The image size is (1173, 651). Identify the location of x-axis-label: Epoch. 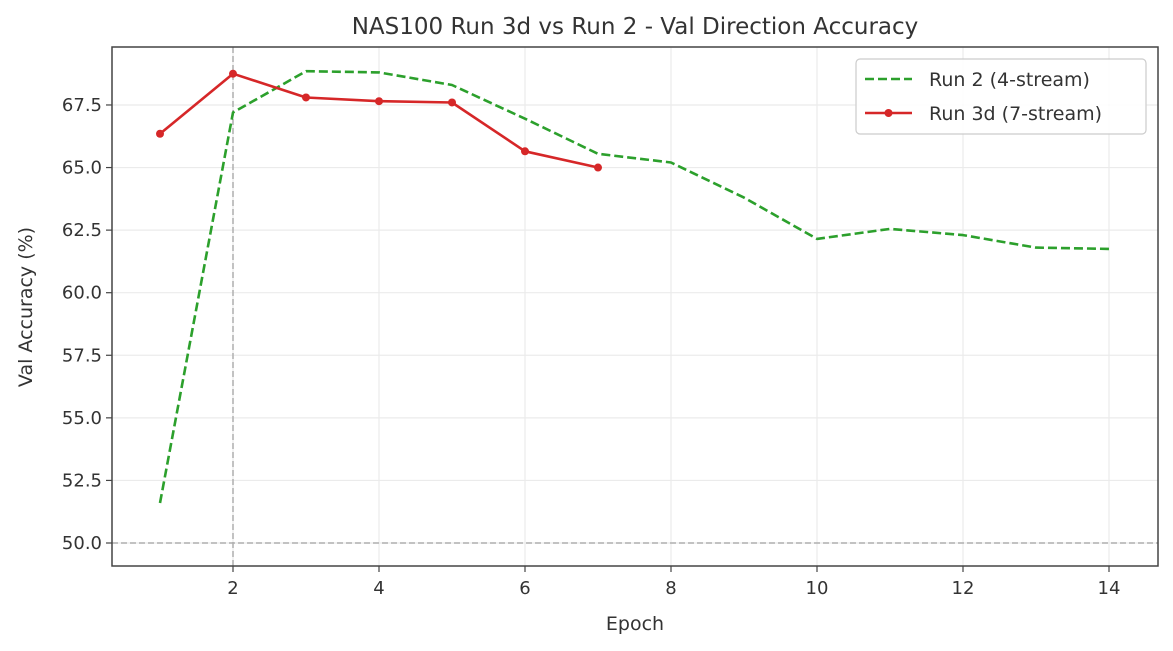
(635, 624).